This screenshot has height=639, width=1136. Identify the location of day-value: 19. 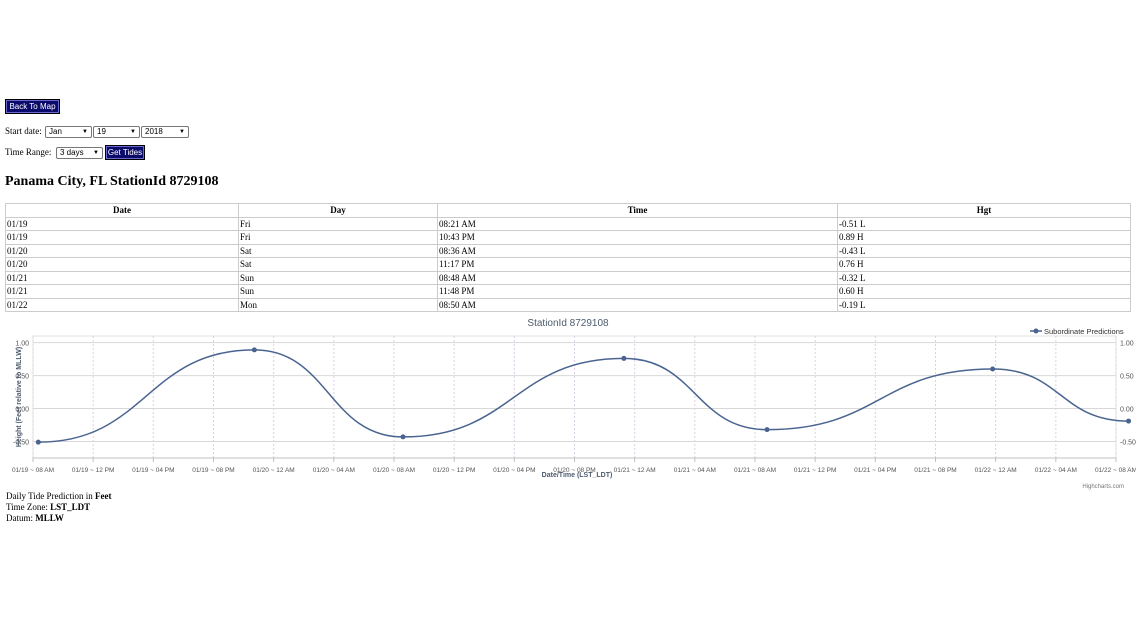
(101, 131).